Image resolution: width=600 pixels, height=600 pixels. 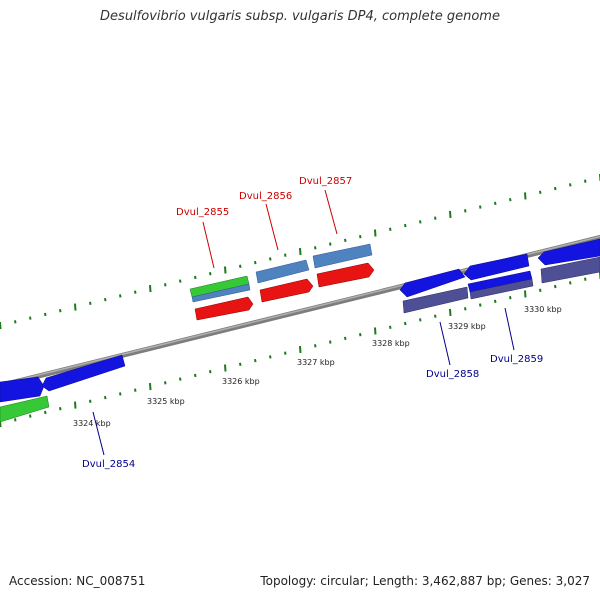 What do you see at coordinates (92, 423) in the screenshot?
I see `scale-label: 3324 kbp` at bounding box center [92, 423].